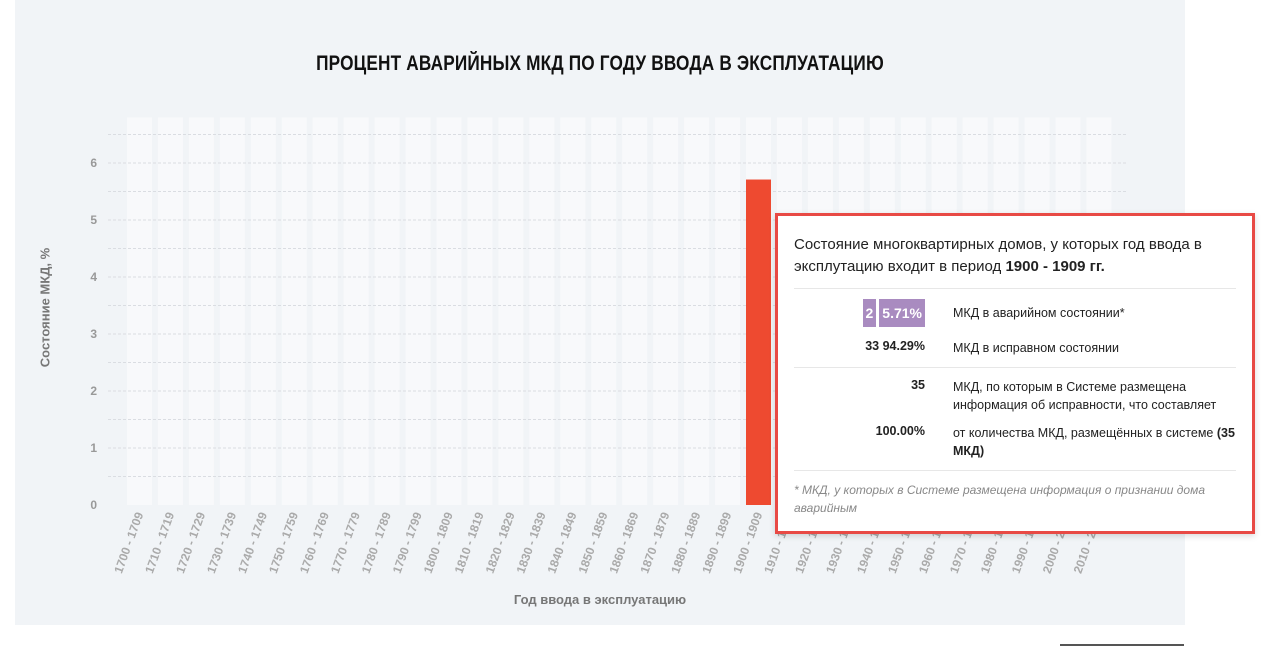 This screenshot has height=646, width=1276. What do you see at coordinates (1085, 433) in the screenshot?
I see `info-pct-label: от количества МКД, размещённых в системе` at bounding box center [1085, 433].